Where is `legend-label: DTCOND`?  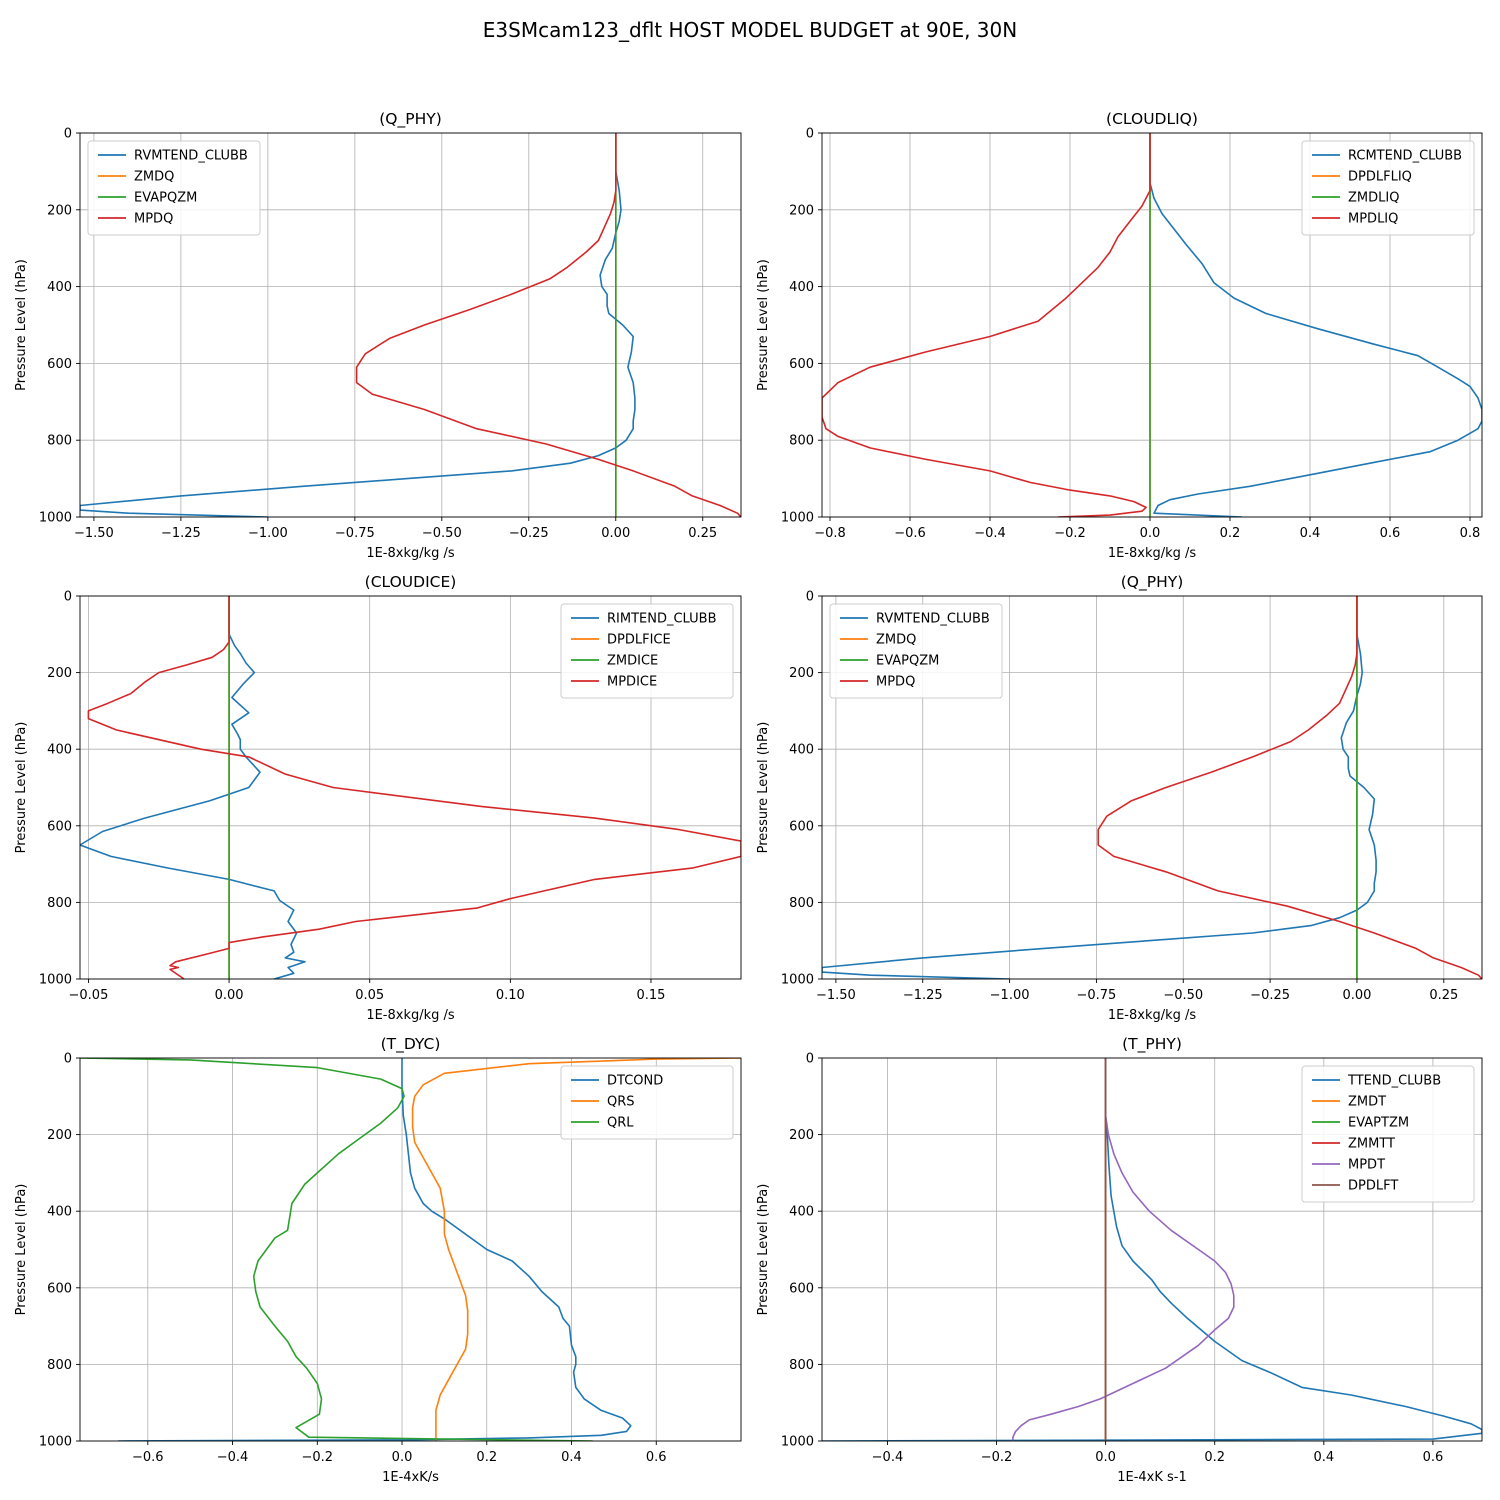 legend-label: DTCOND is located at coordinates (635, 1081).